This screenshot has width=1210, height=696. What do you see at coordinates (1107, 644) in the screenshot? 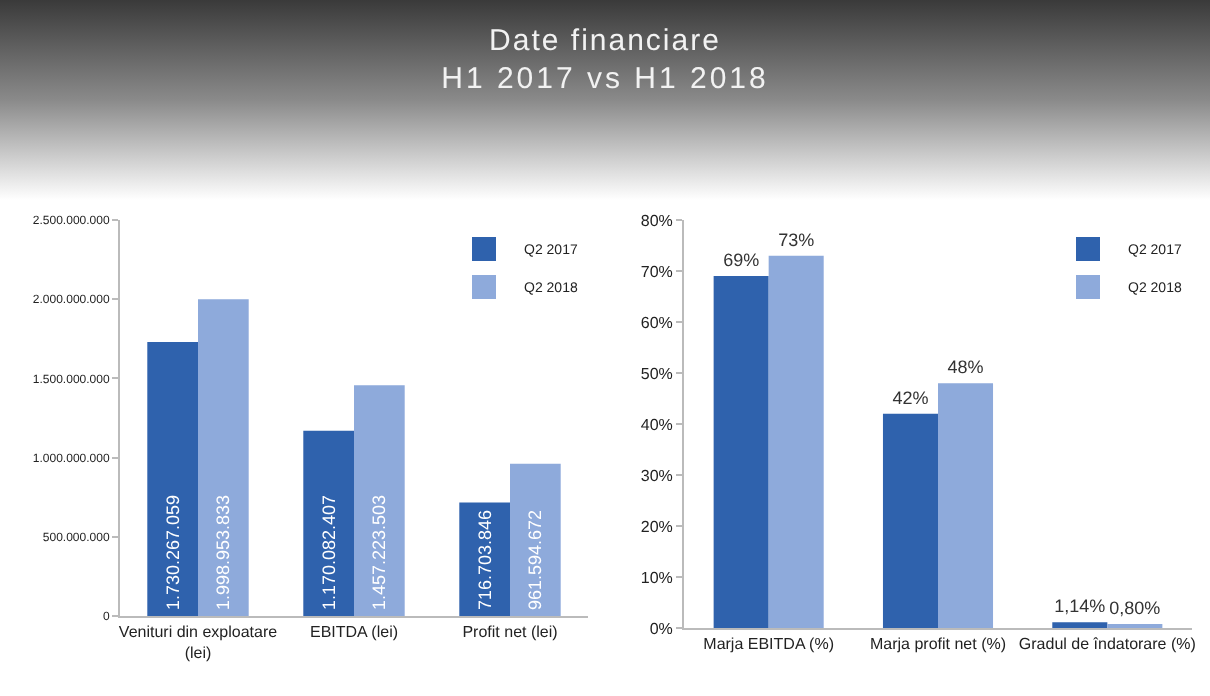
I see `x-tick-label: Gradul de îndatorare (%)` at bounding box center [1107, 644].